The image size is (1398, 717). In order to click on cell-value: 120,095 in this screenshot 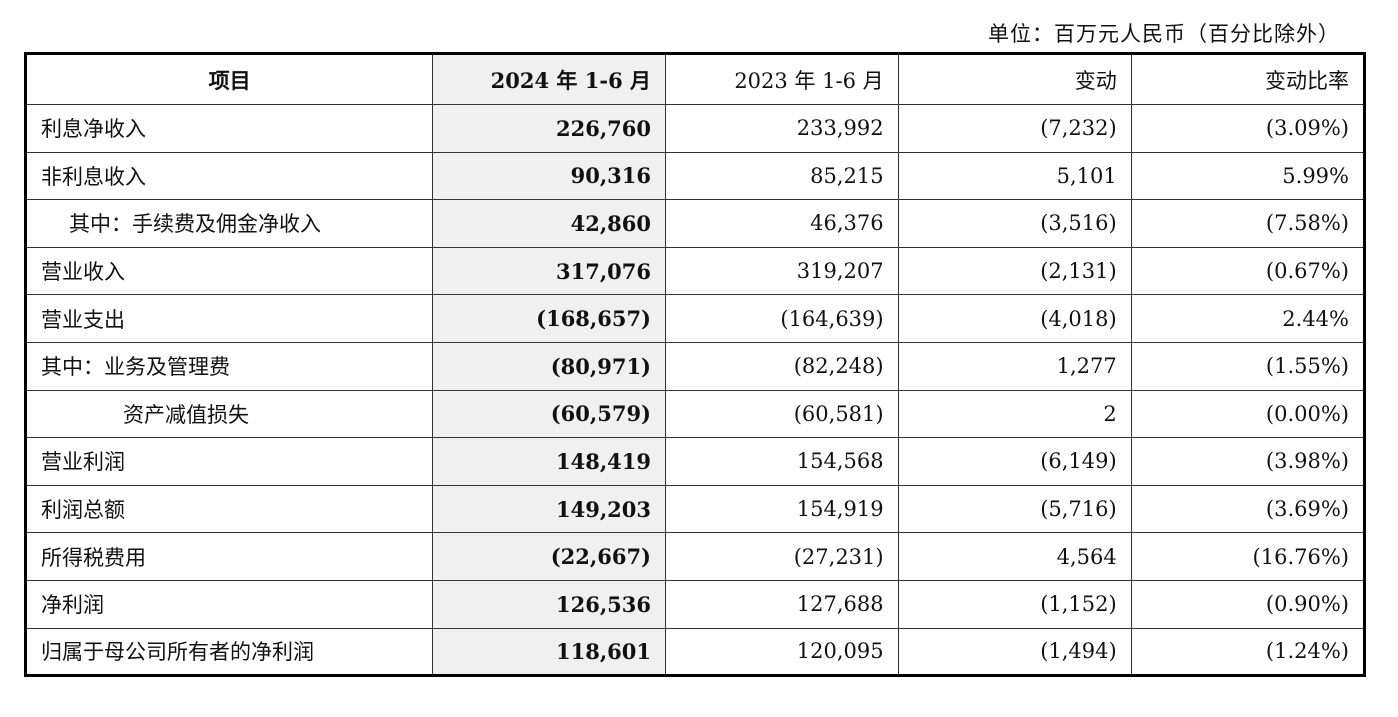, I will do `click(782, 652)`.